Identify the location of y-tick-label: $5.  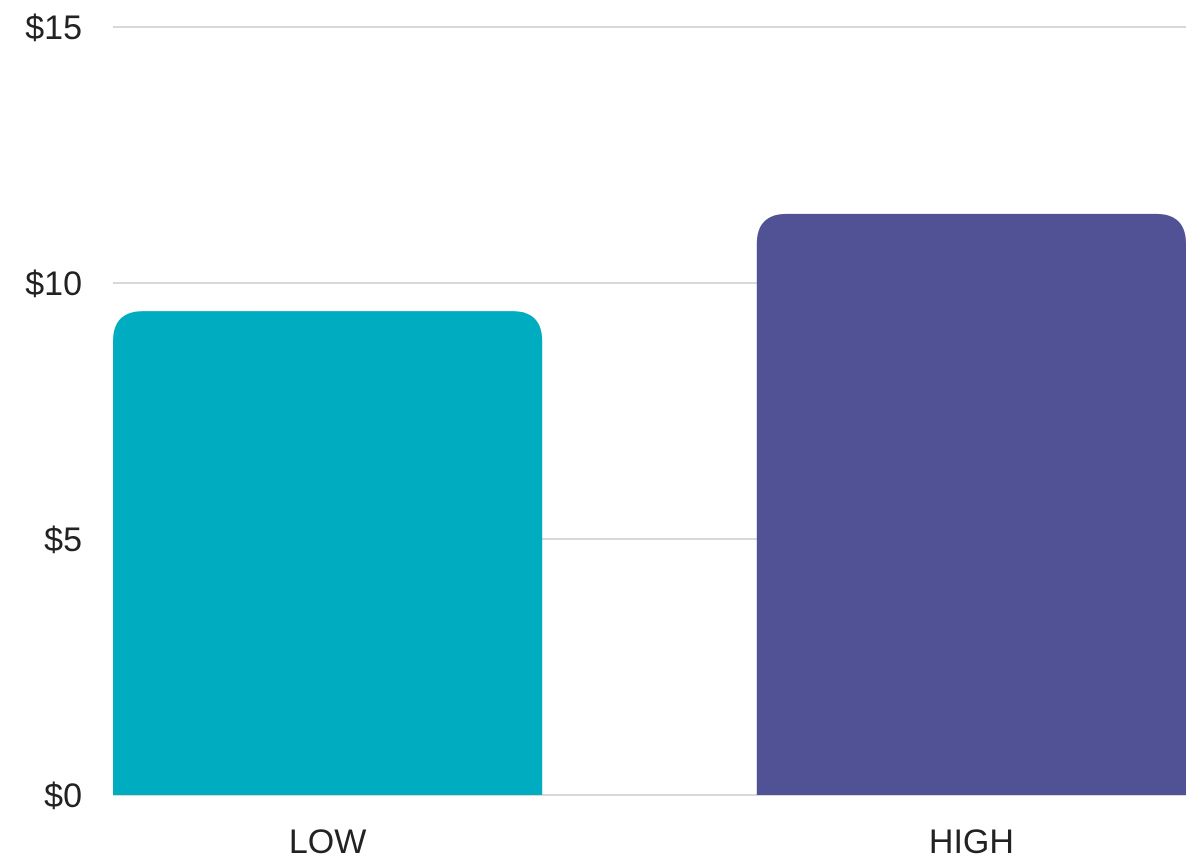
(63, 540).